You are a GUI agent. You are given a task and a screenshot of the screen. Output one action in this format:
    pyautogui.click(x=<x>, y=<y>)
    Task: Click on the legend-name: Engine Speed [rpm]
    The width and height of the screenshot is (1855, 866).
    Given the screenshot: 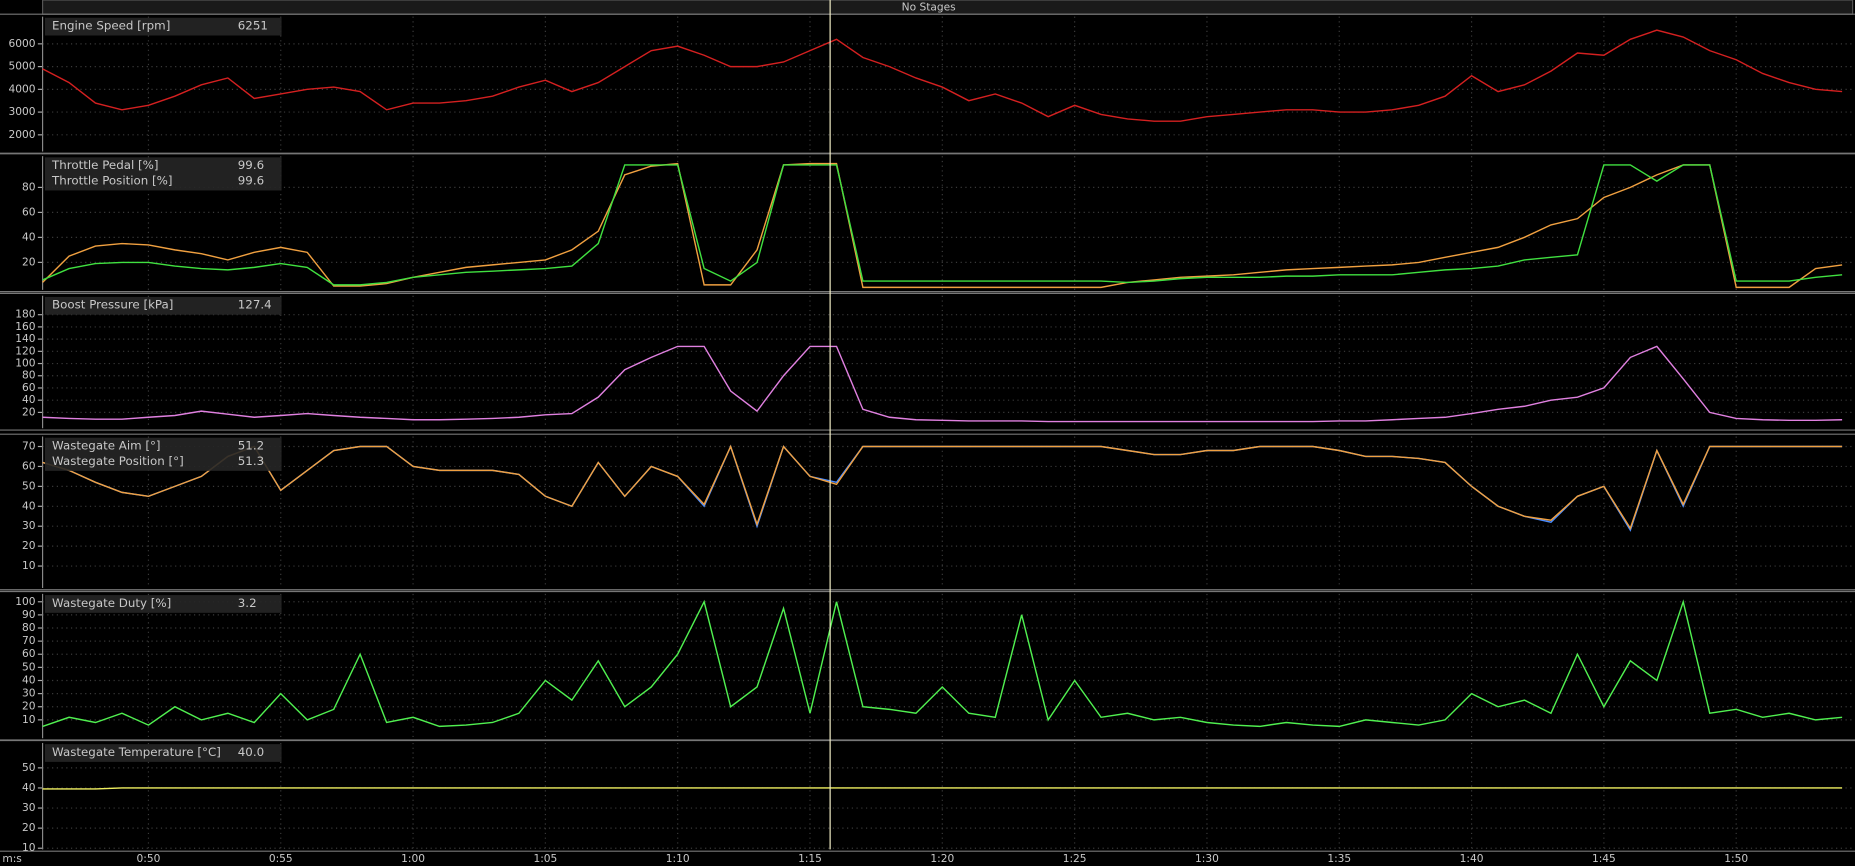 What is the action you would take?
    pyautogui.click(x=111, y=26)
    